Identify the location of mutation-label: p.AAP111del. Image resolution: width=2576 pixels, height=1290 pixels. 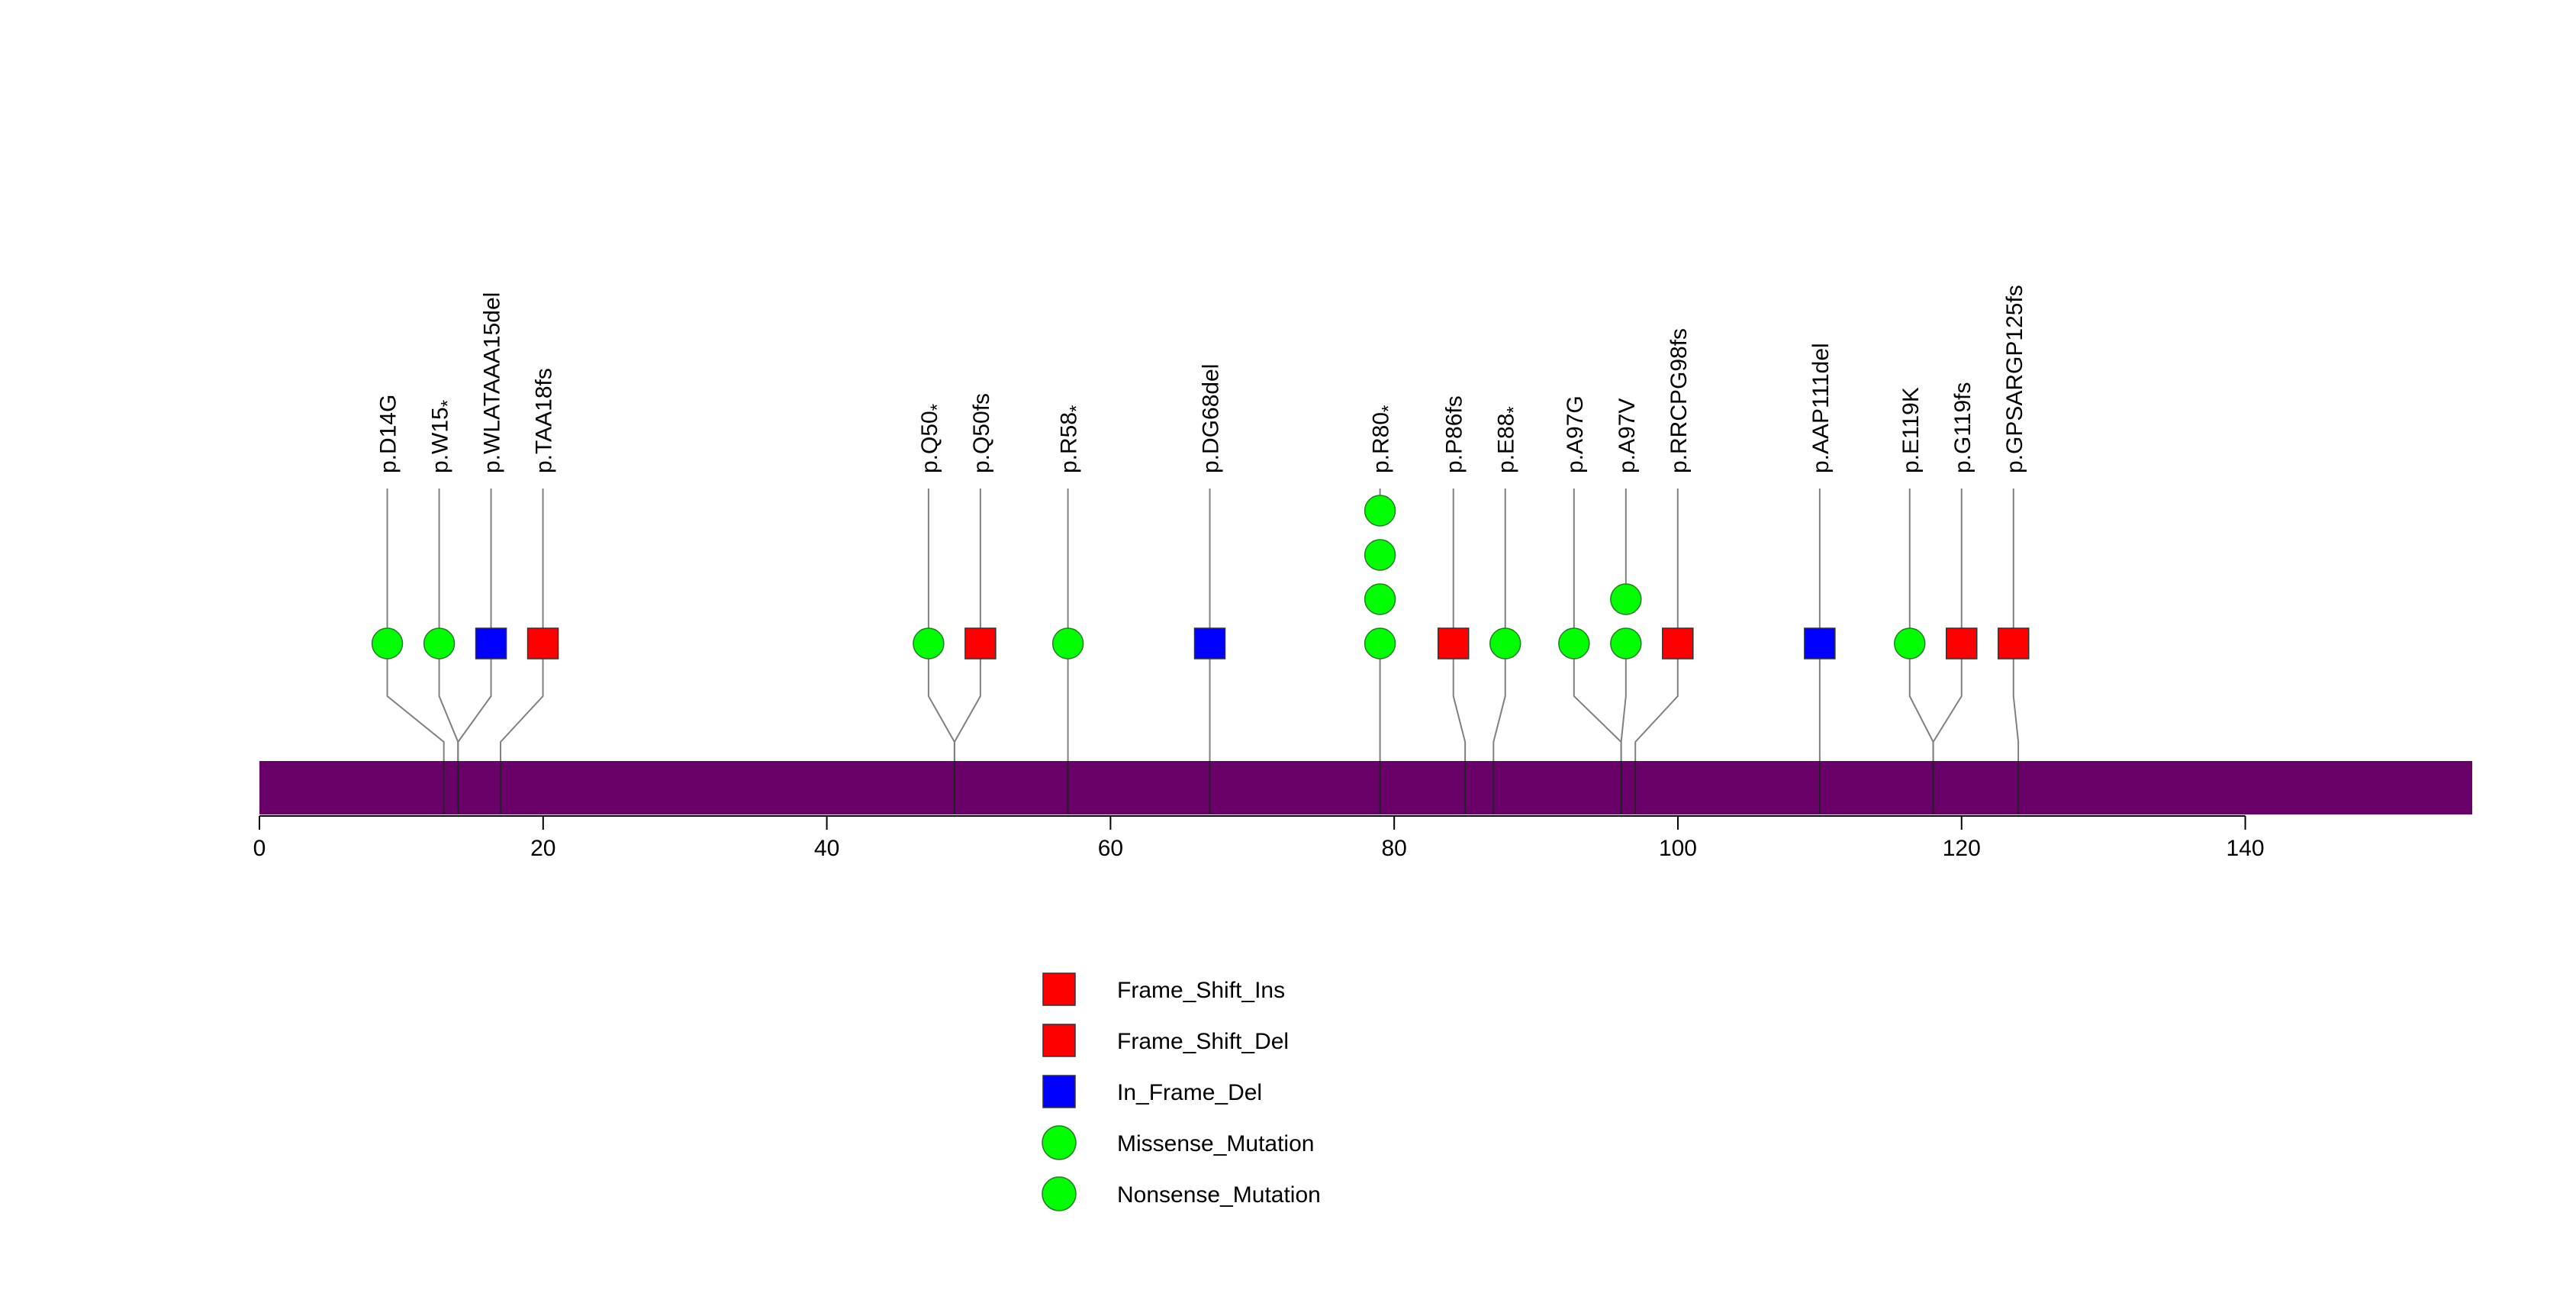
(1821, 408).